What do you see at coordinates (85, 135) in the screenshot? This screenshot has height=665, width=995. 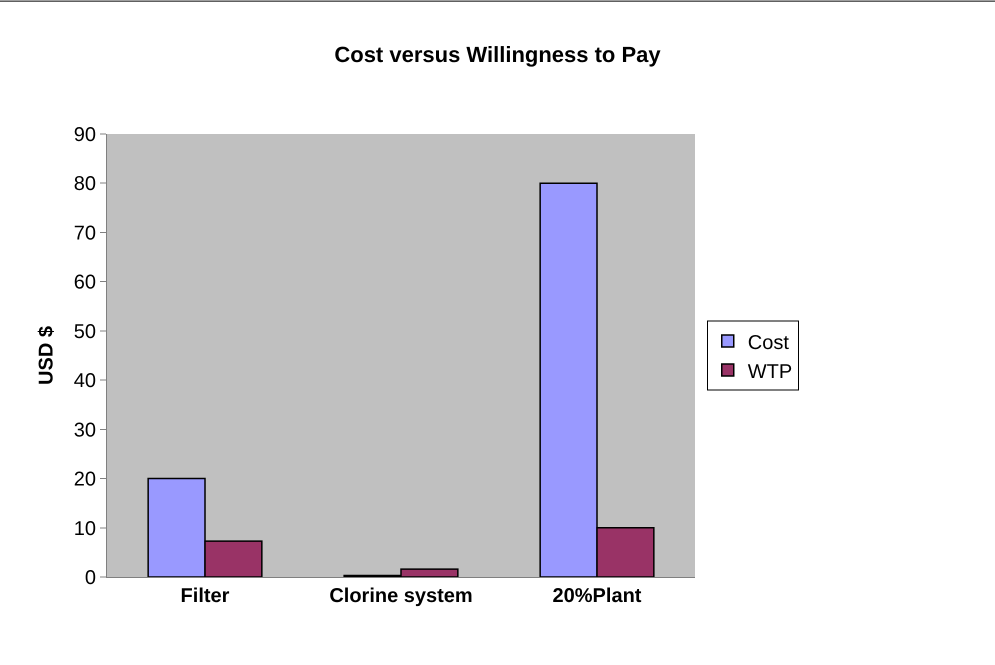 I see `y-tick-label: 90` at bounding box center [85, 135].